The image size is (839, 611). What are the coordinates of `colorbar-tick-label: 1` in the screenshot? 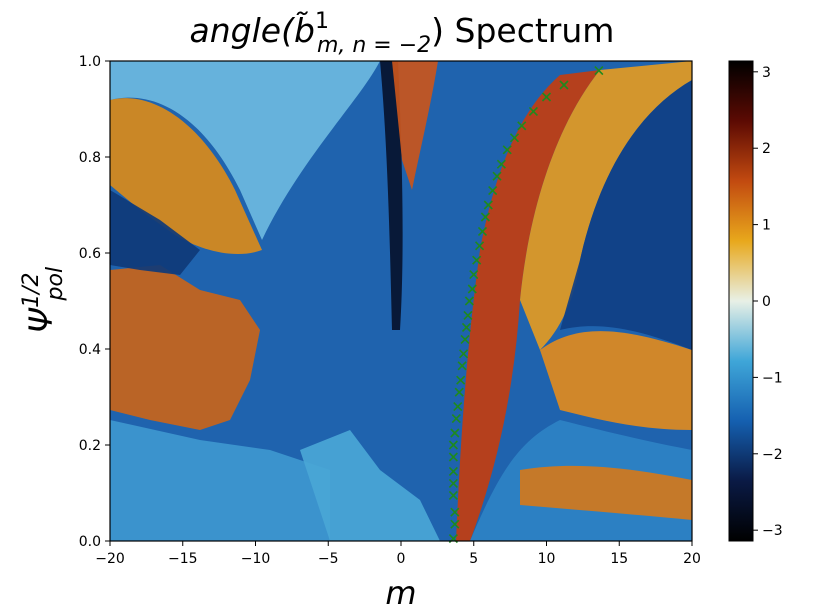 It's located at (766, 226).